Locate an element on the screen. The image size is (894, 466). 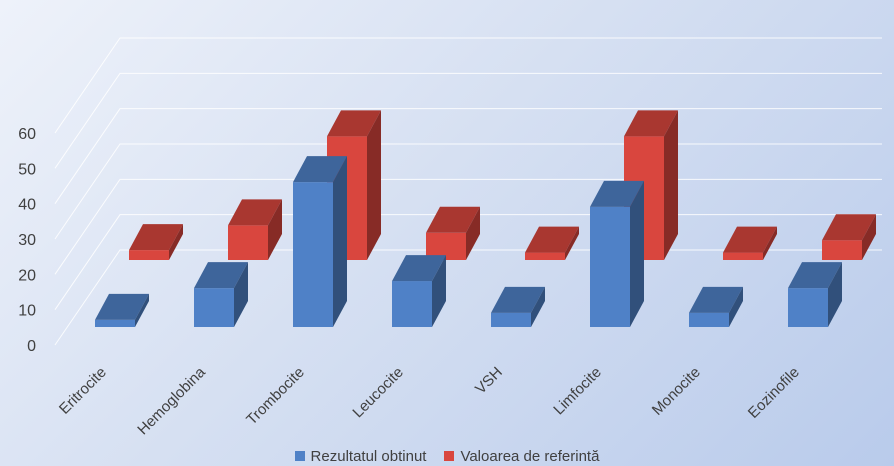
legend-item-reference: Valoarea de referintă is located at coordinates (521, 456).